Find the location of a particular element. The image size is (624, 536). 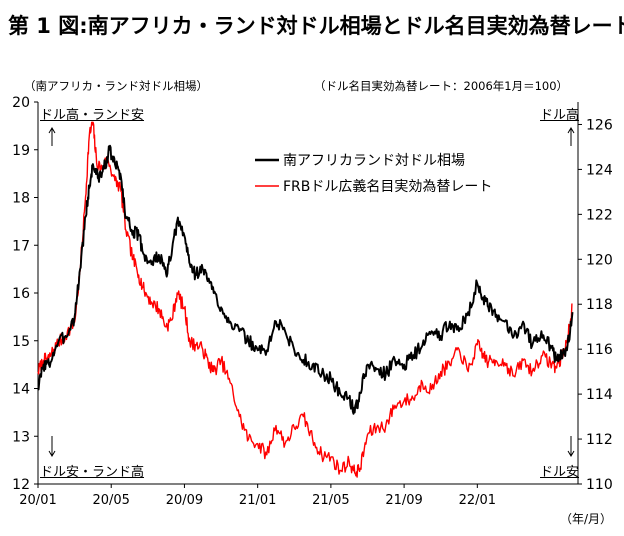

right-y-tick-label: 114 is located at coordinates (599, 395).